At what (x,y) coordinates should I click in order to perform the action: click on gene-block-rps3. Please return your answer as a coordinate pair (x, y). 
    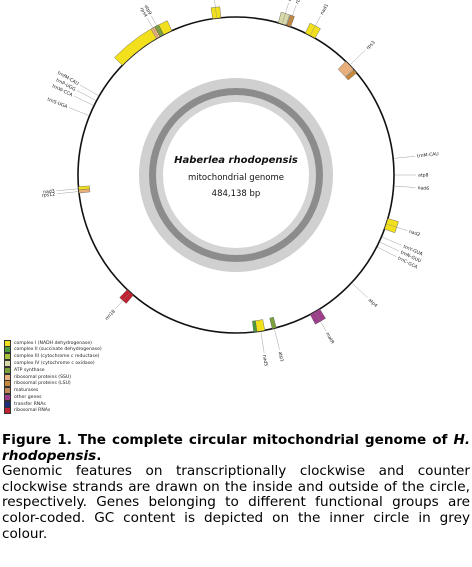
    Looking at the image, I should click on (345, 69).